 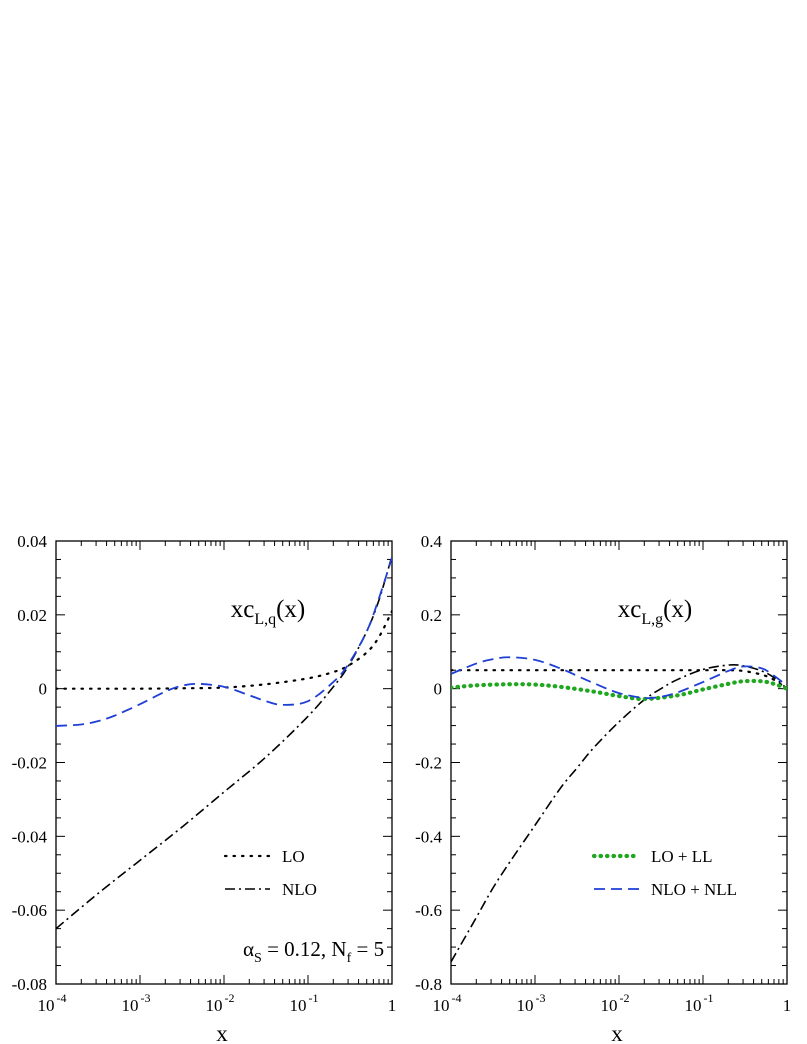 I want to click on y-tick-label: 0.4, so click(x=432, y=541).